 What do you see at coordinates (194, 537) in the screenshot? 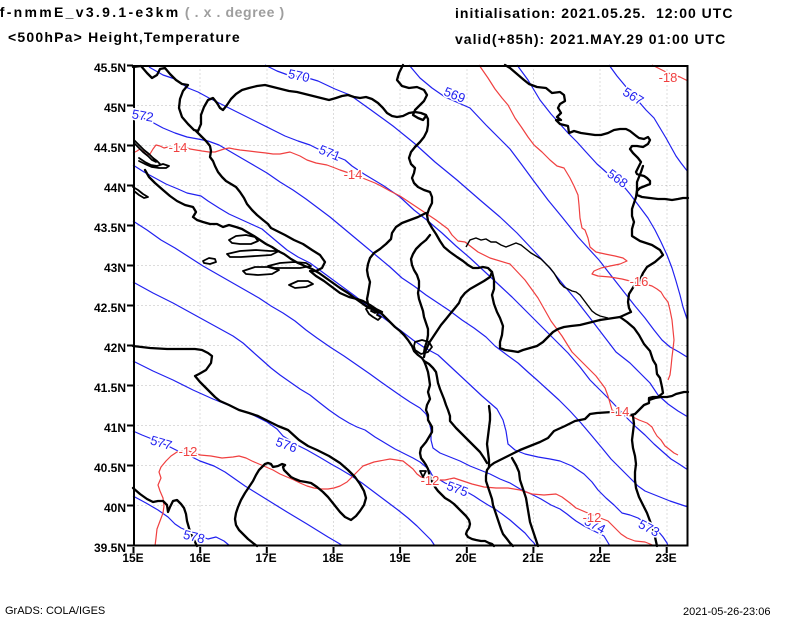
I see `svg-text: 578` at bounding box center [194, 537].